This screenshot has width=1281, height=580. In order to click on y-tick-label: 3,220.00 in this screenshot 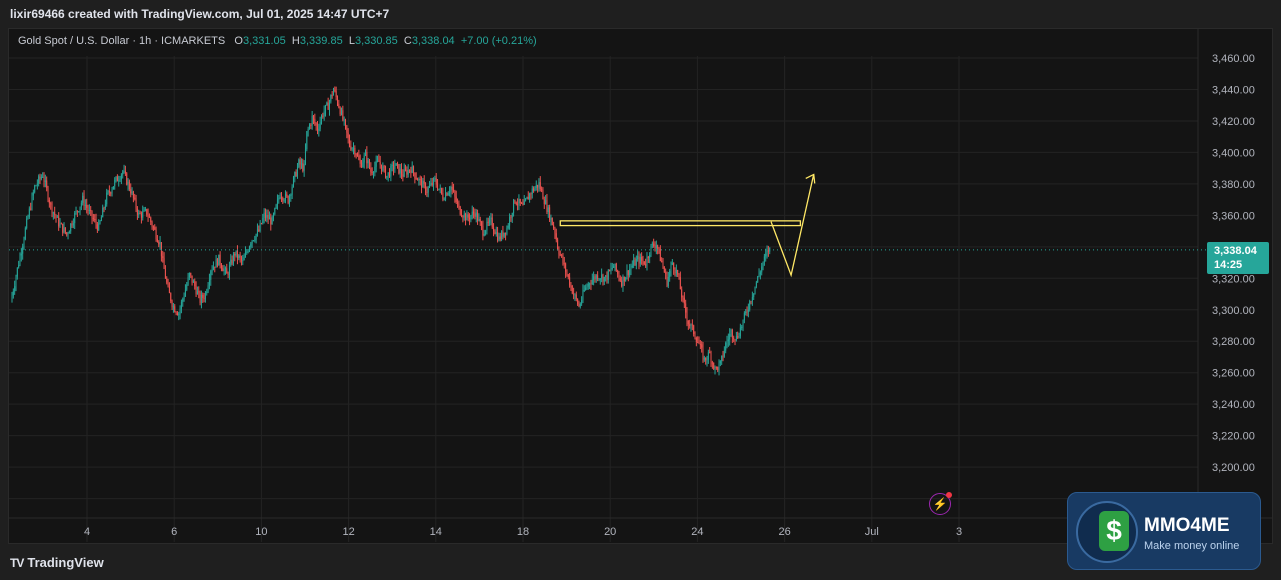, I will do `click(1233, 437)`.